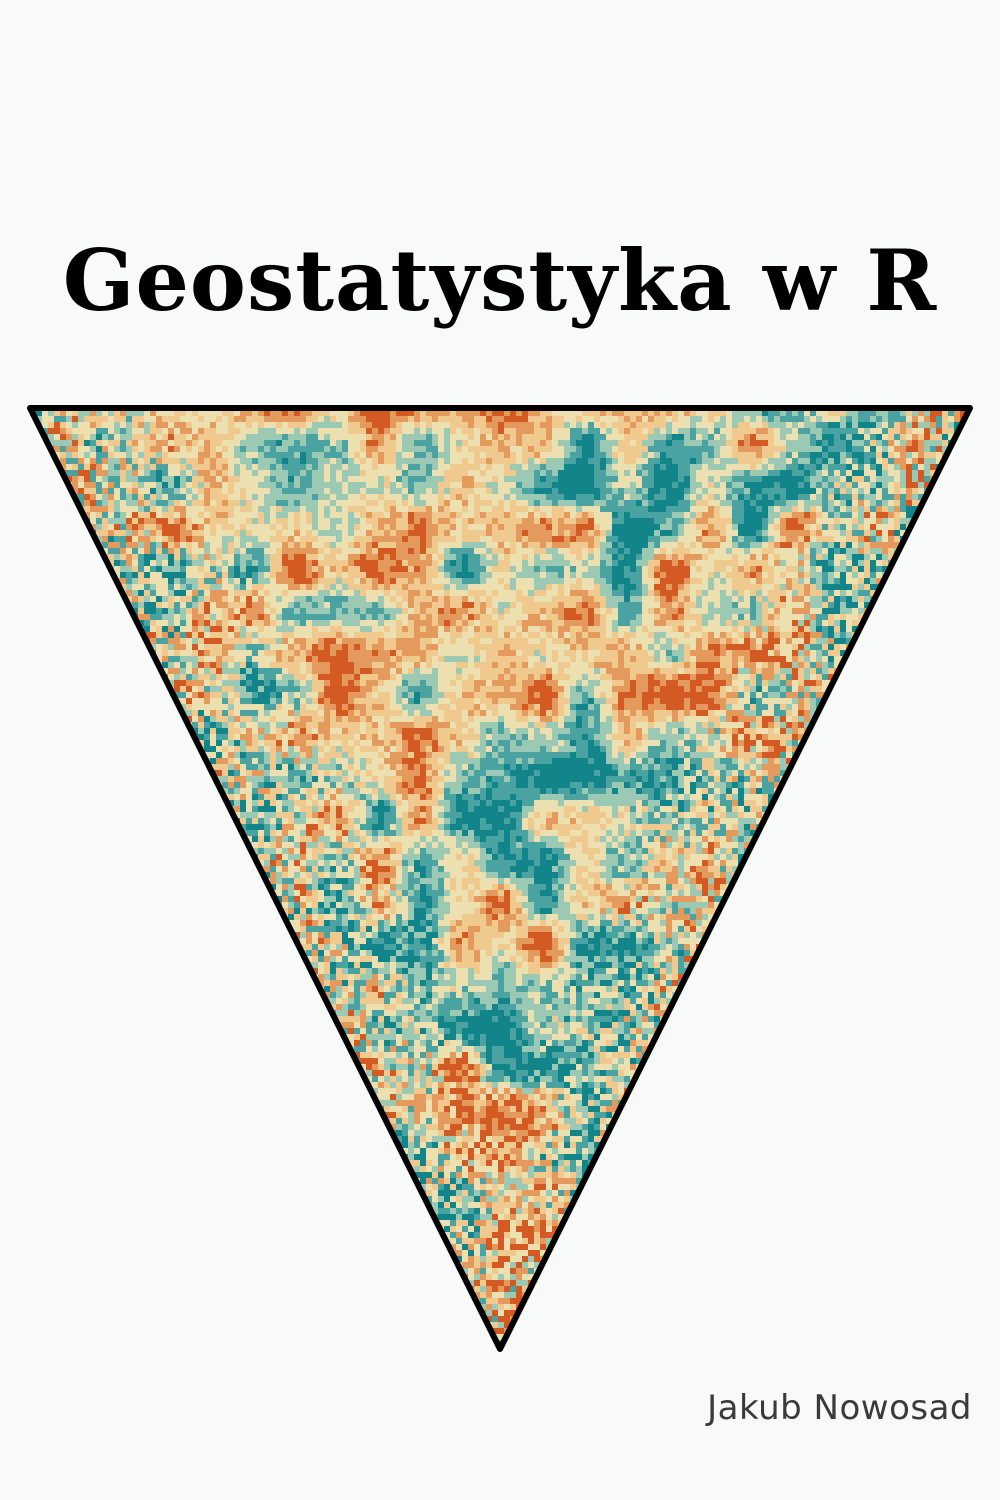 This screenshot has width=1000, height=1500. Describe the element at coordinates (500, 281) in the screenshot. I see `book-title: Geostatystyka w R` at that location.